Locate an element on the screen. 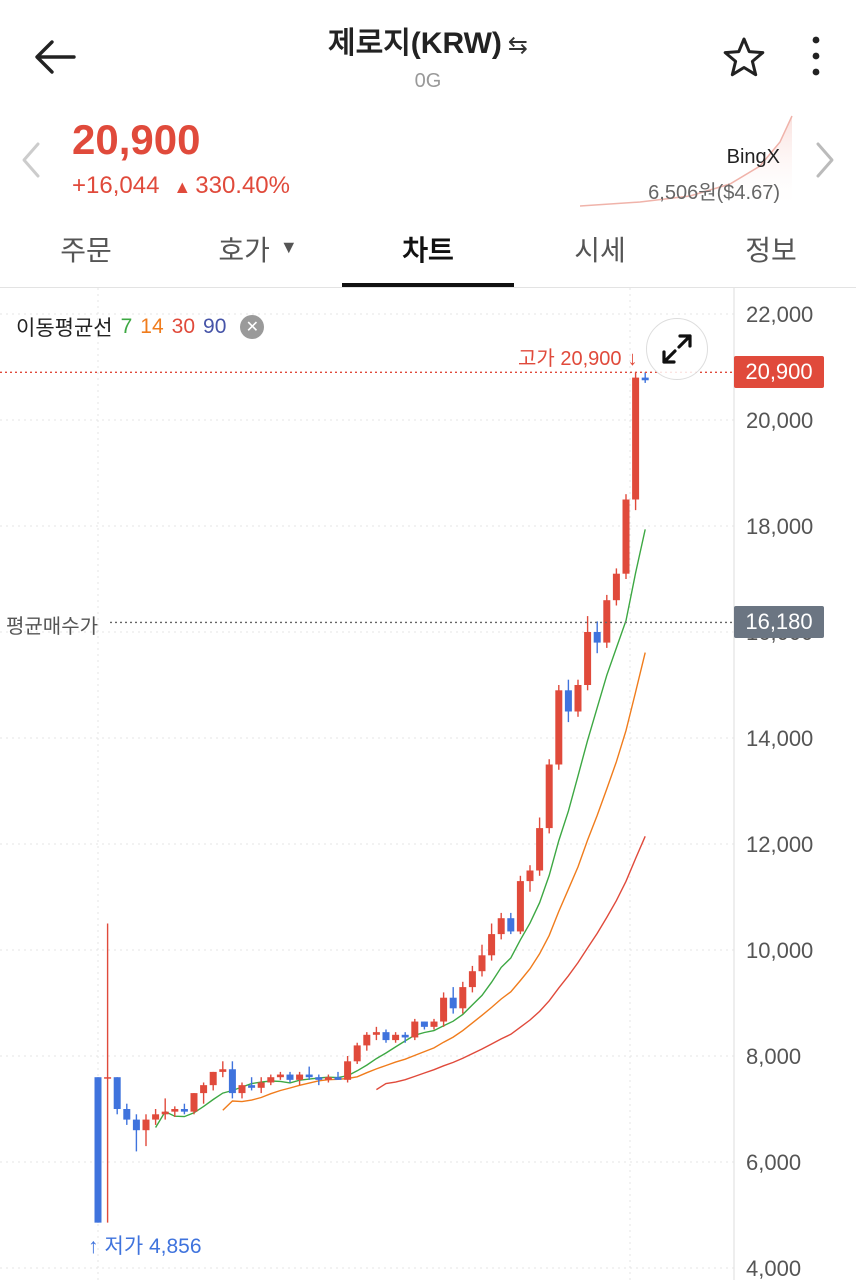 This screenshot has width=856, height=1280. up-arrow-icon: ↑ is located at coordinates (93, 1246).